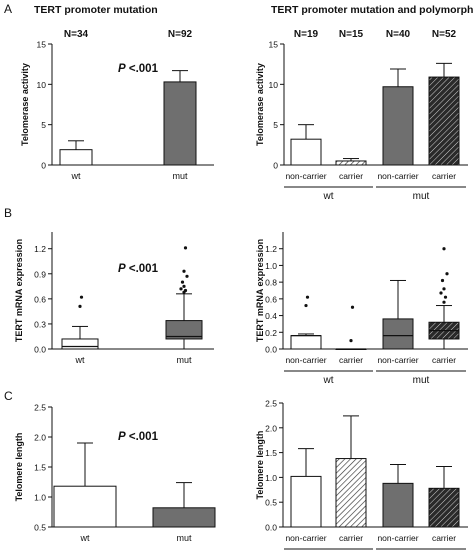  I want to click on y-axis-label: Telomerase activity, so click(260, 104).